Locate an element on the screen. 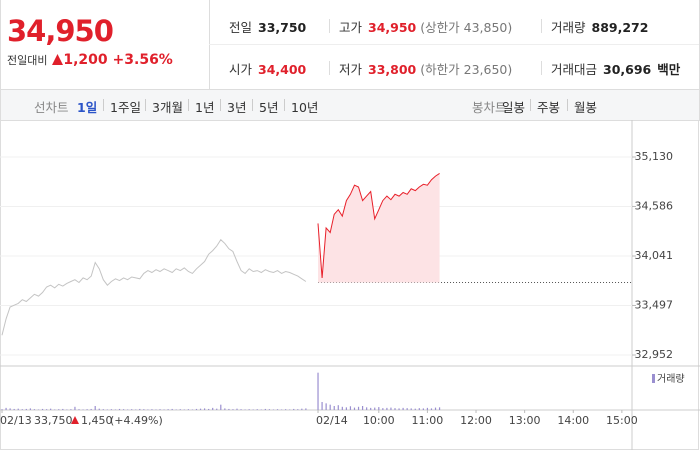 The width and height of the screenshot is (700, 450). candle-tab: 주봉 is located at coordinates (549, 107).